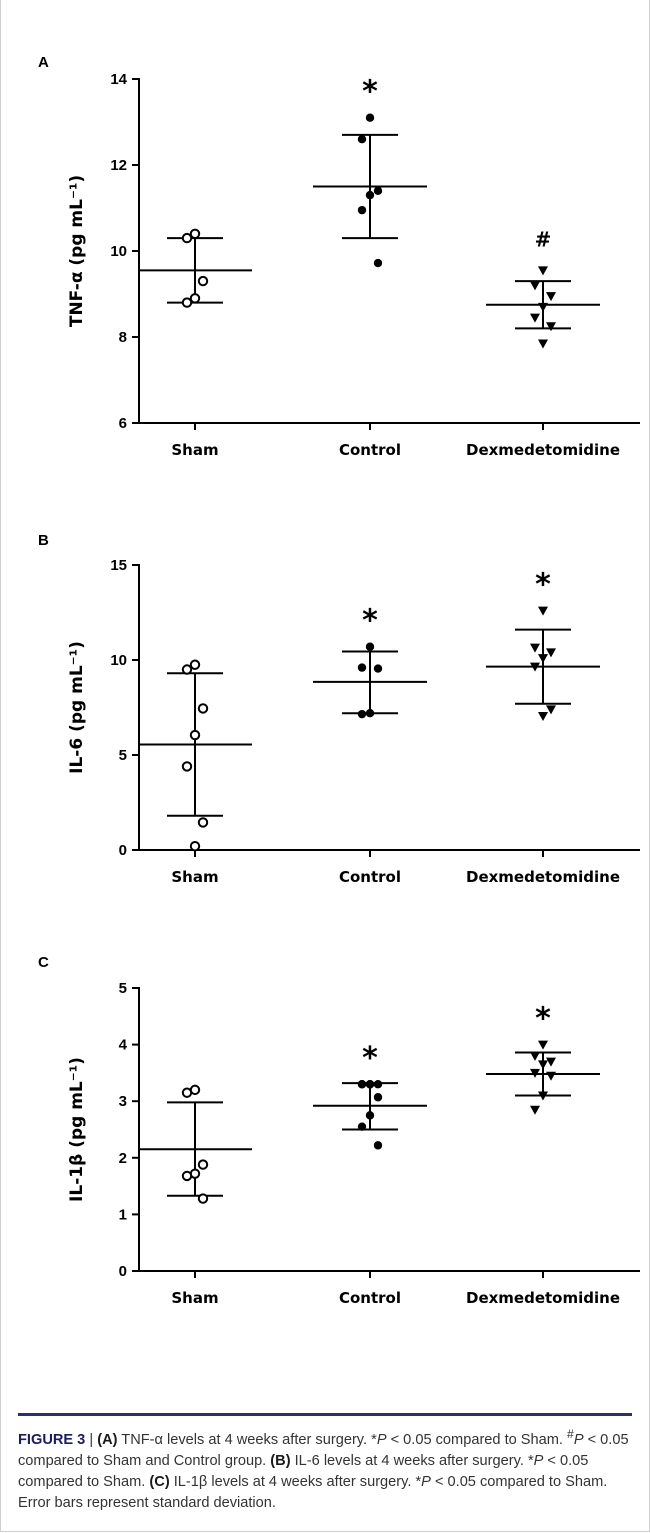  Describe the element at coordinates (409, 1460) in the screenshot. I see `caption-part-b-text: IL-6 levels at 4 weeks after surgery.` at that location.